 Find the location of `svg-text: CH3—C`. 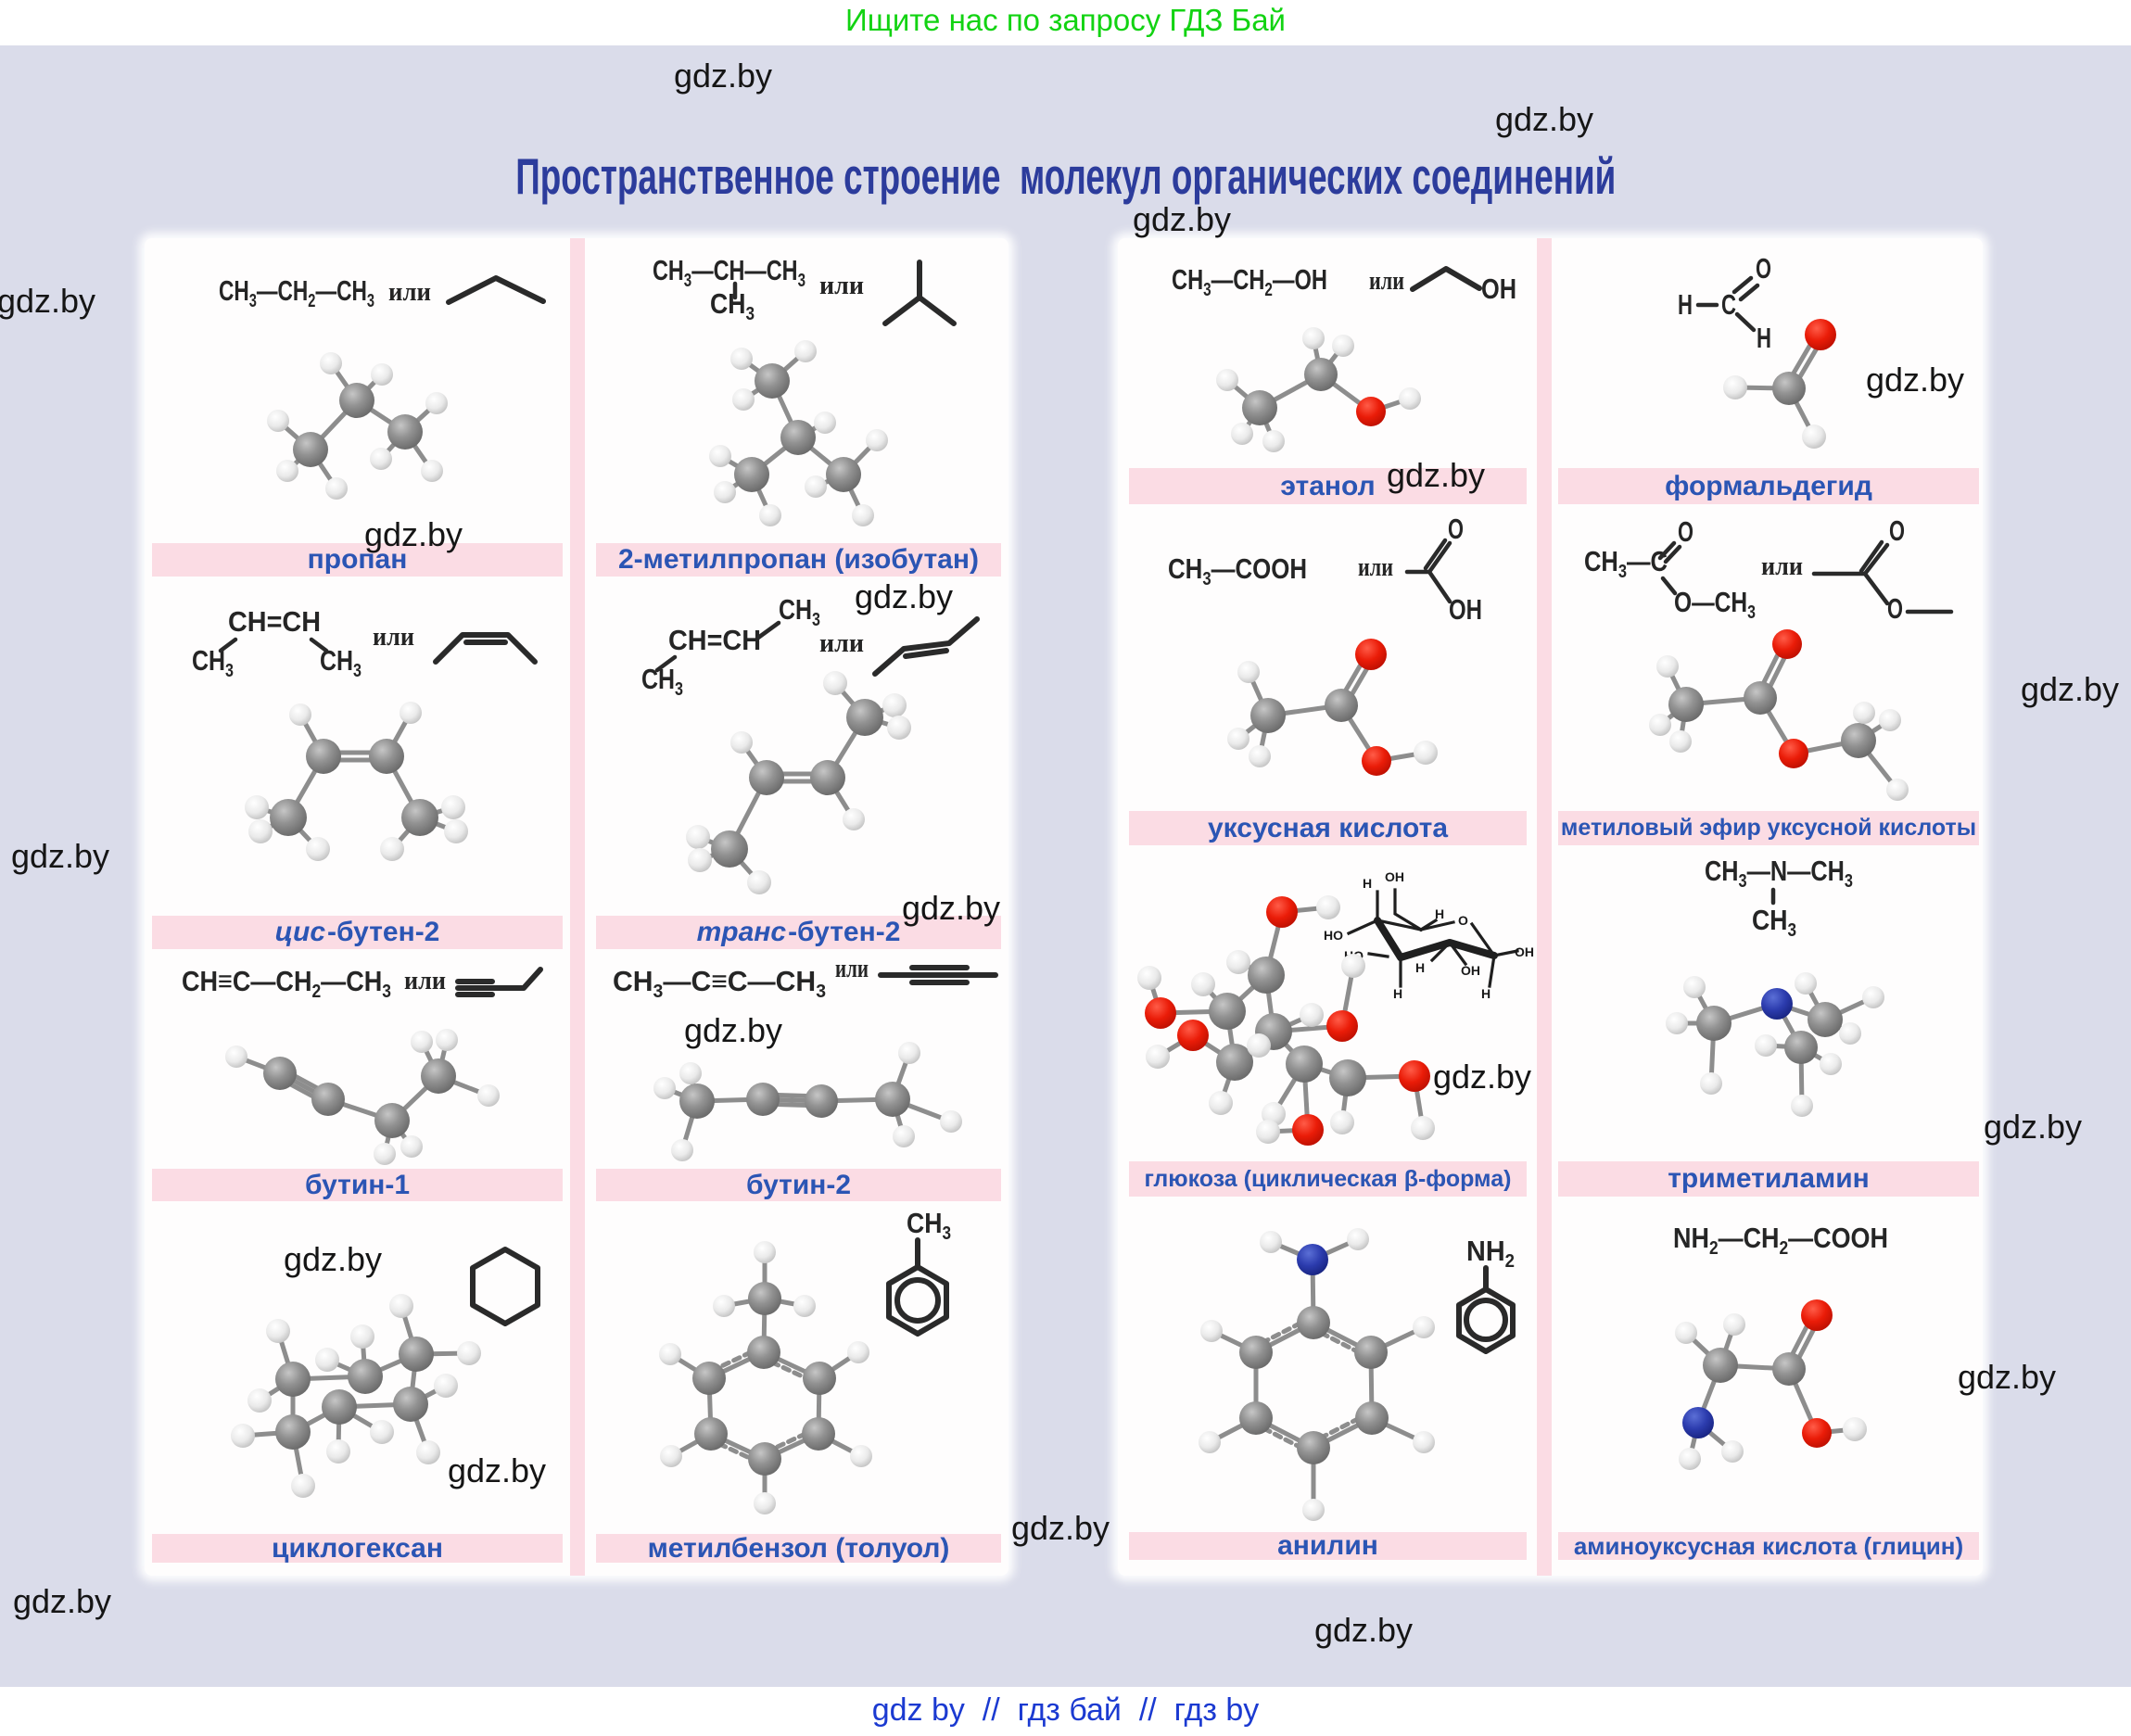

svg-text: CH3—C is located at coordinates (1626, 563).